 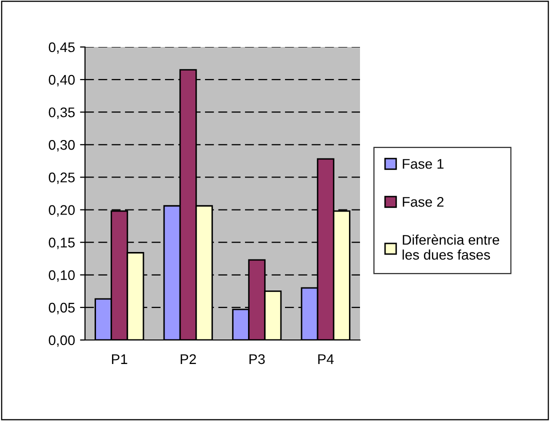 I want to click on legend-label: Fase 2, so click(x=423, y=201).